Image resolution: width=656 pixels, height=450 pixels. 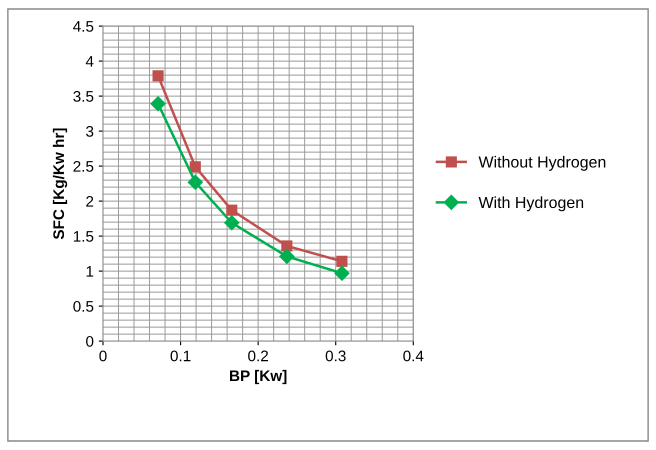 I want to click on y-tick-label: 0, so click(x=90, y=341).